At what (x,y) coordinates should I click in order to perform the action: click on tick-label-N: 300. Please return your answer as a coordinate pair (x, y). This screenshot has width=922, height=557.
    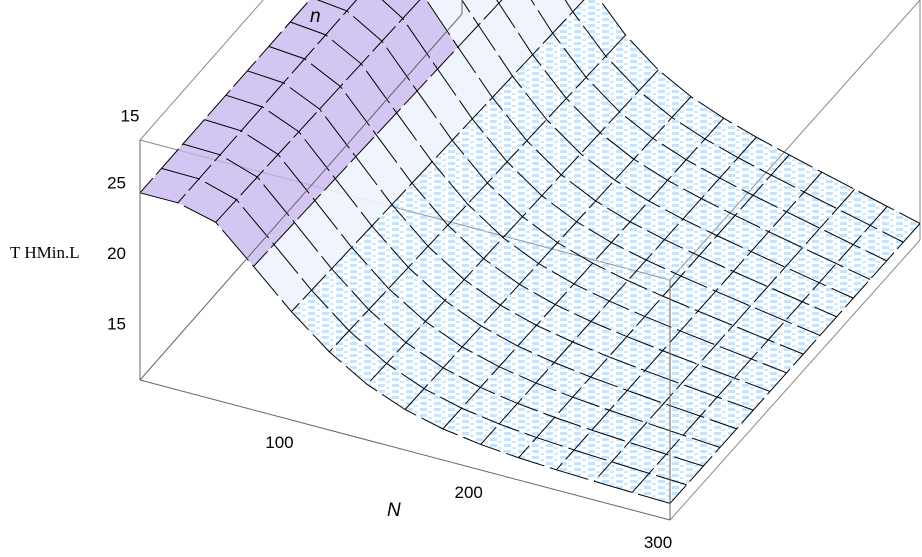
    Looking at the image, I should click on (658, 542).